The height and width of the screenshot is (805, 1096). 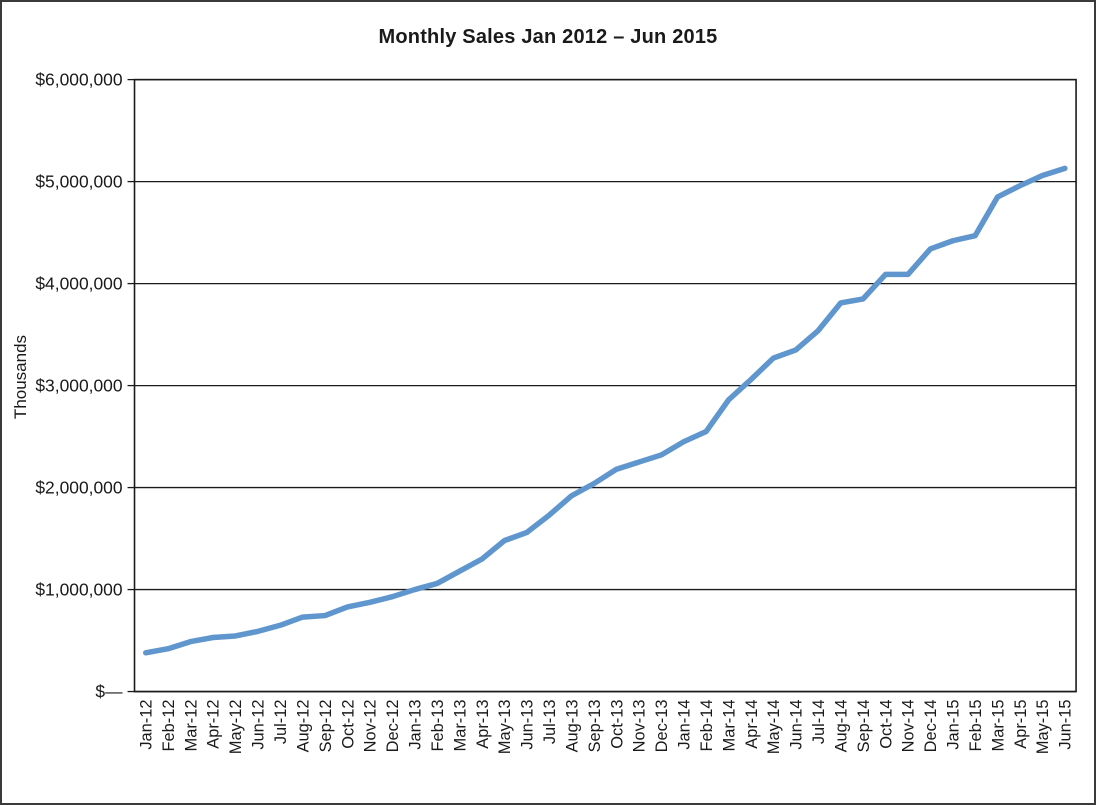 I want to click on x-tick-label: Dec-14, so click(x=931, y=726).